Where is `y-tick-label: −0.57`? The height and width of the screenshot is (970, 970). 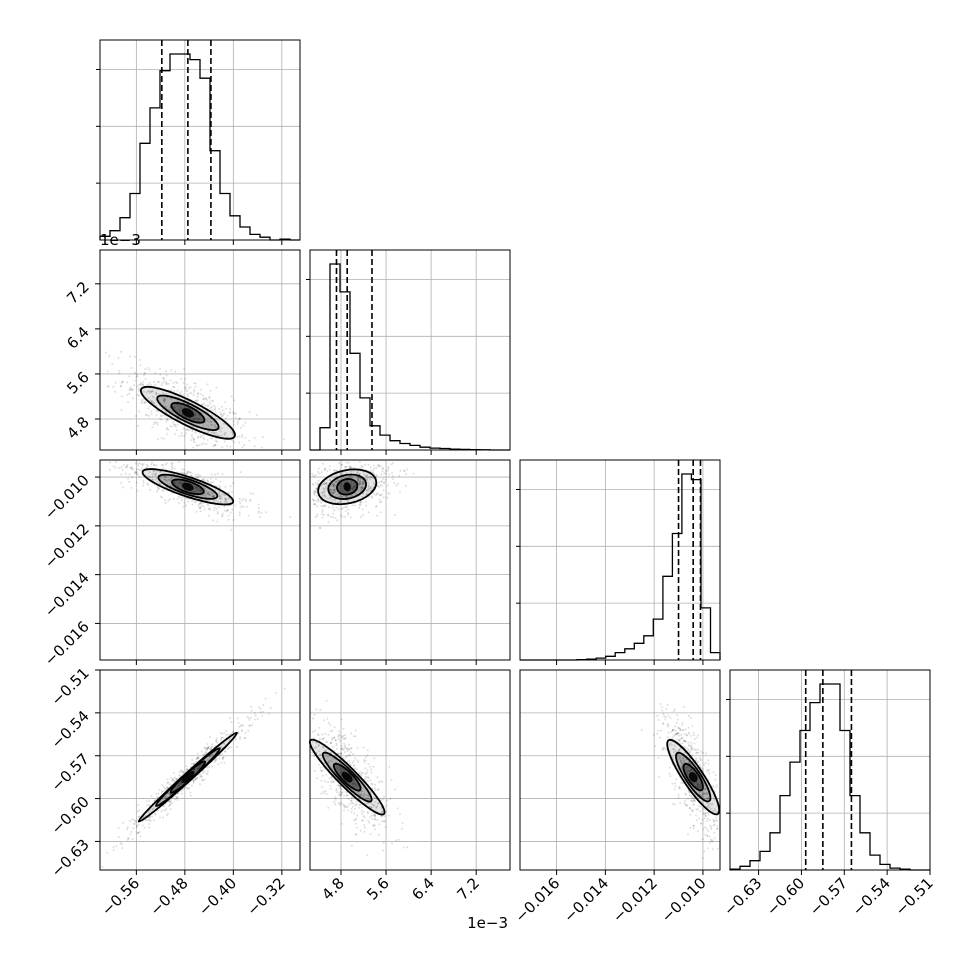
y-tick-label: −0.57 is located at coordinates (70, 772).